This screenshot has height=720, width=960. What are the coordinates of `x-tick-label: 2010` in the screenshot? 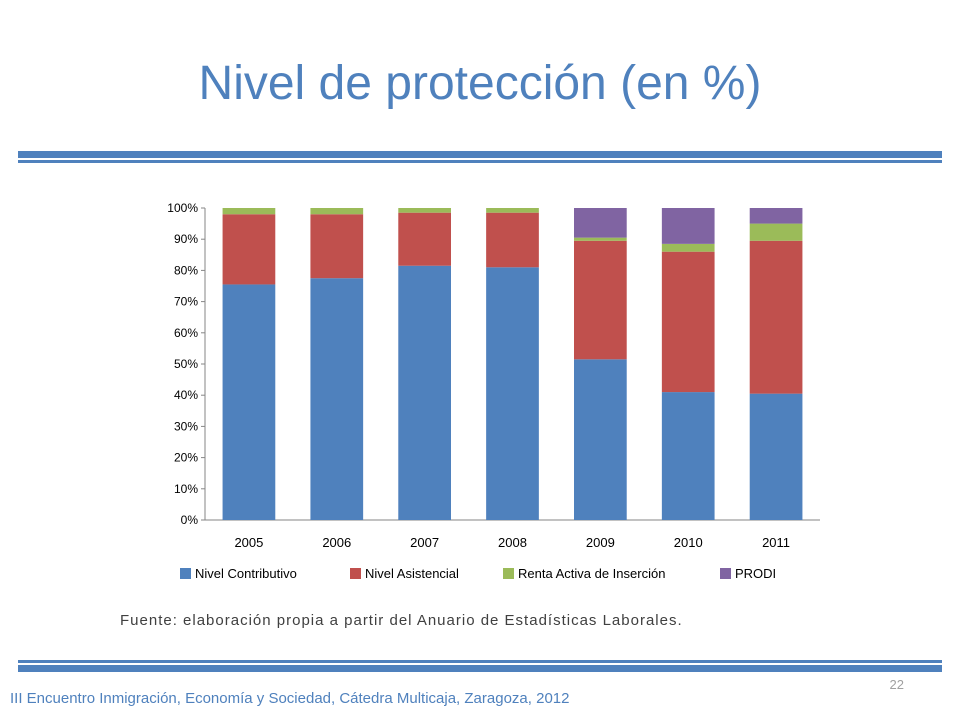 It's located at (688, 542).